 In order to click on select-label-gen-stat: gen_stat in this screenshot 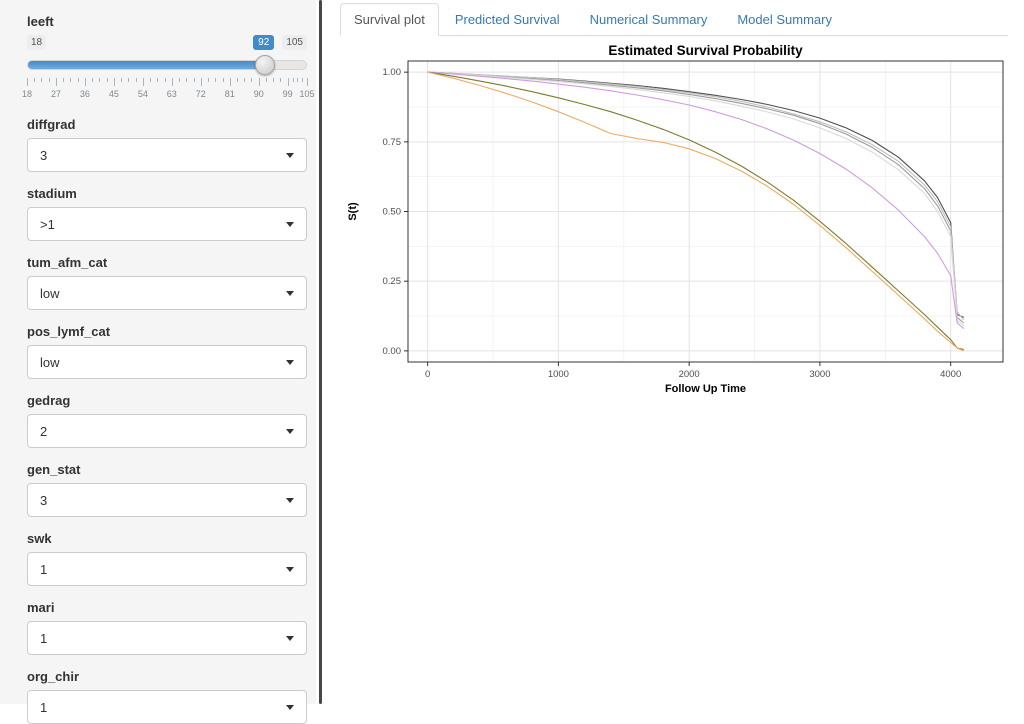, I will do `click(54, 469)`.